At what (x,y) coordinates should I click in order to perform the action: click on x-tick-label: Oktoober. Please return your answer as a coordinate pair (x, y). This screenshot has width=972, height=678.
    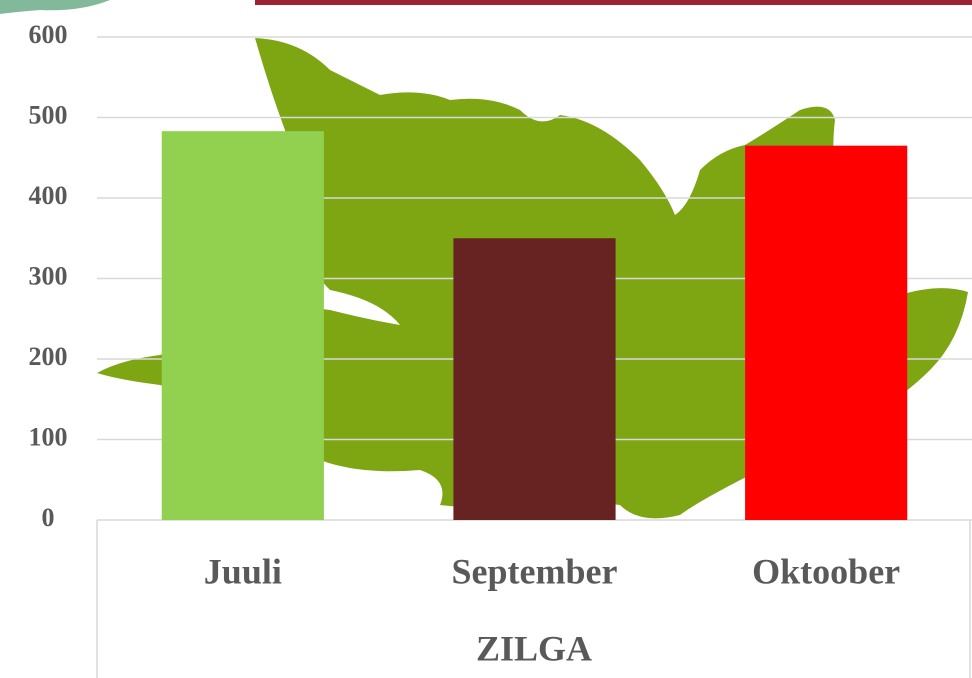
    Looking at the image, I should click on (826, 571).